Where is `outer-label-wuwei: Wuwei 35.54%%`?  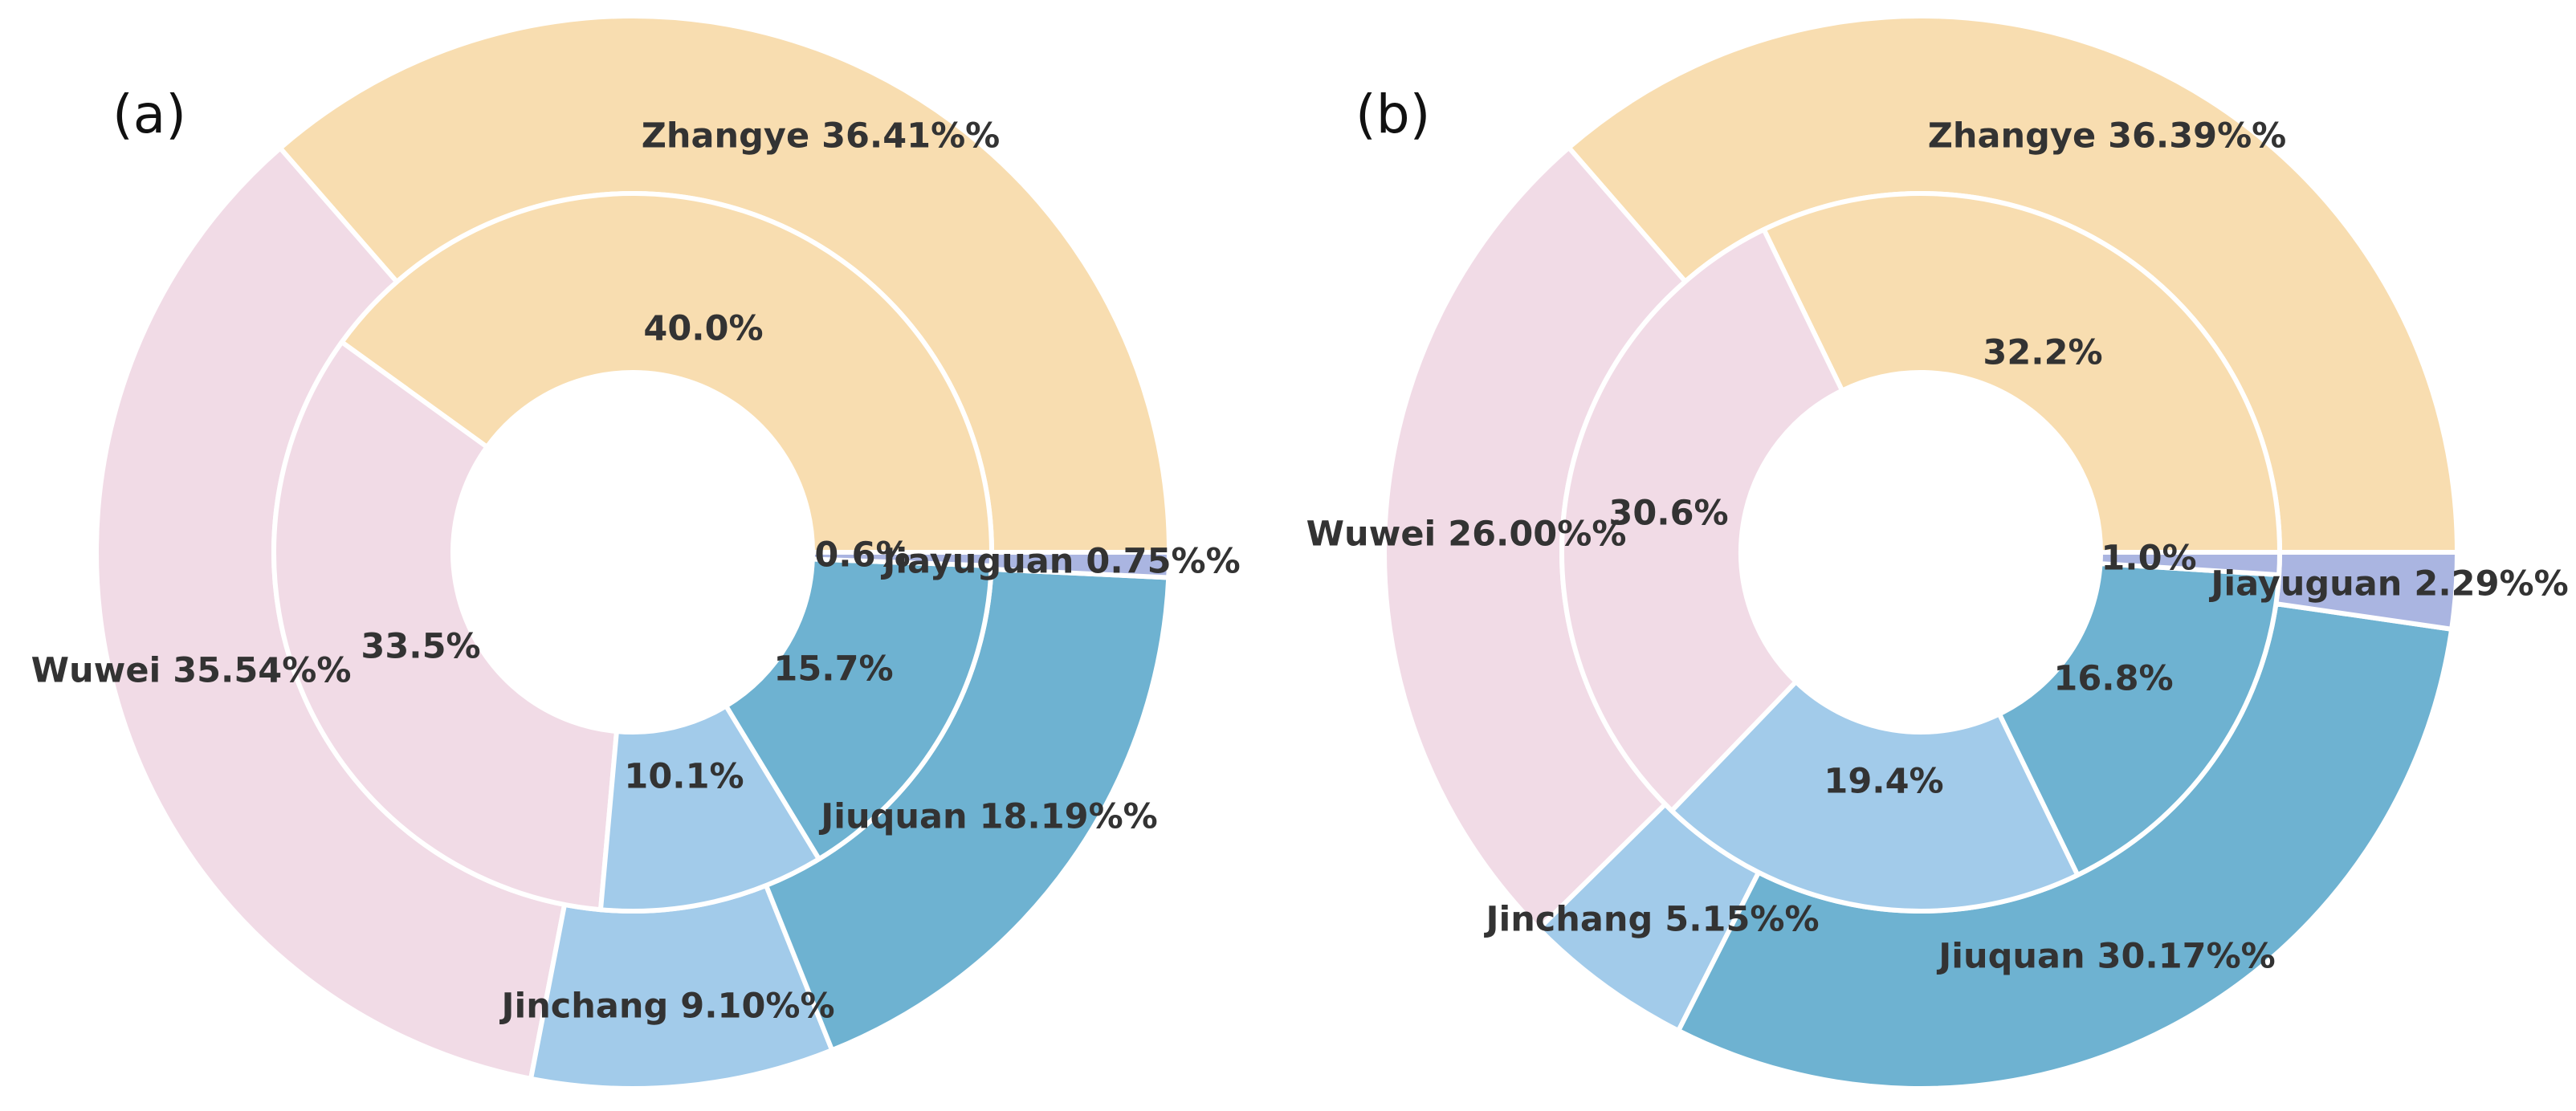 outer-label-wuwei: Wuwei 35.54%% is located at coordinates (191, 671).